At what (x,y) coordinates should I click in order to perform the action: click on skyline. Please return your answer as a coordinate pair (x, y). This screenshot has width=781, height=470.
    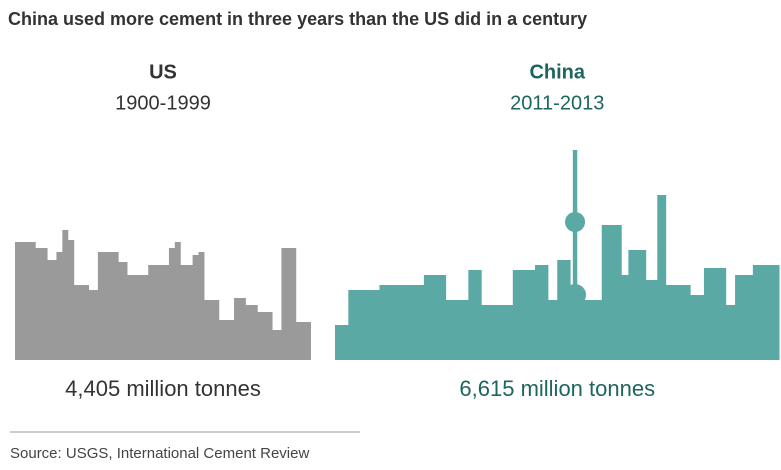
    Looking at the image, I should click on (163, 295).